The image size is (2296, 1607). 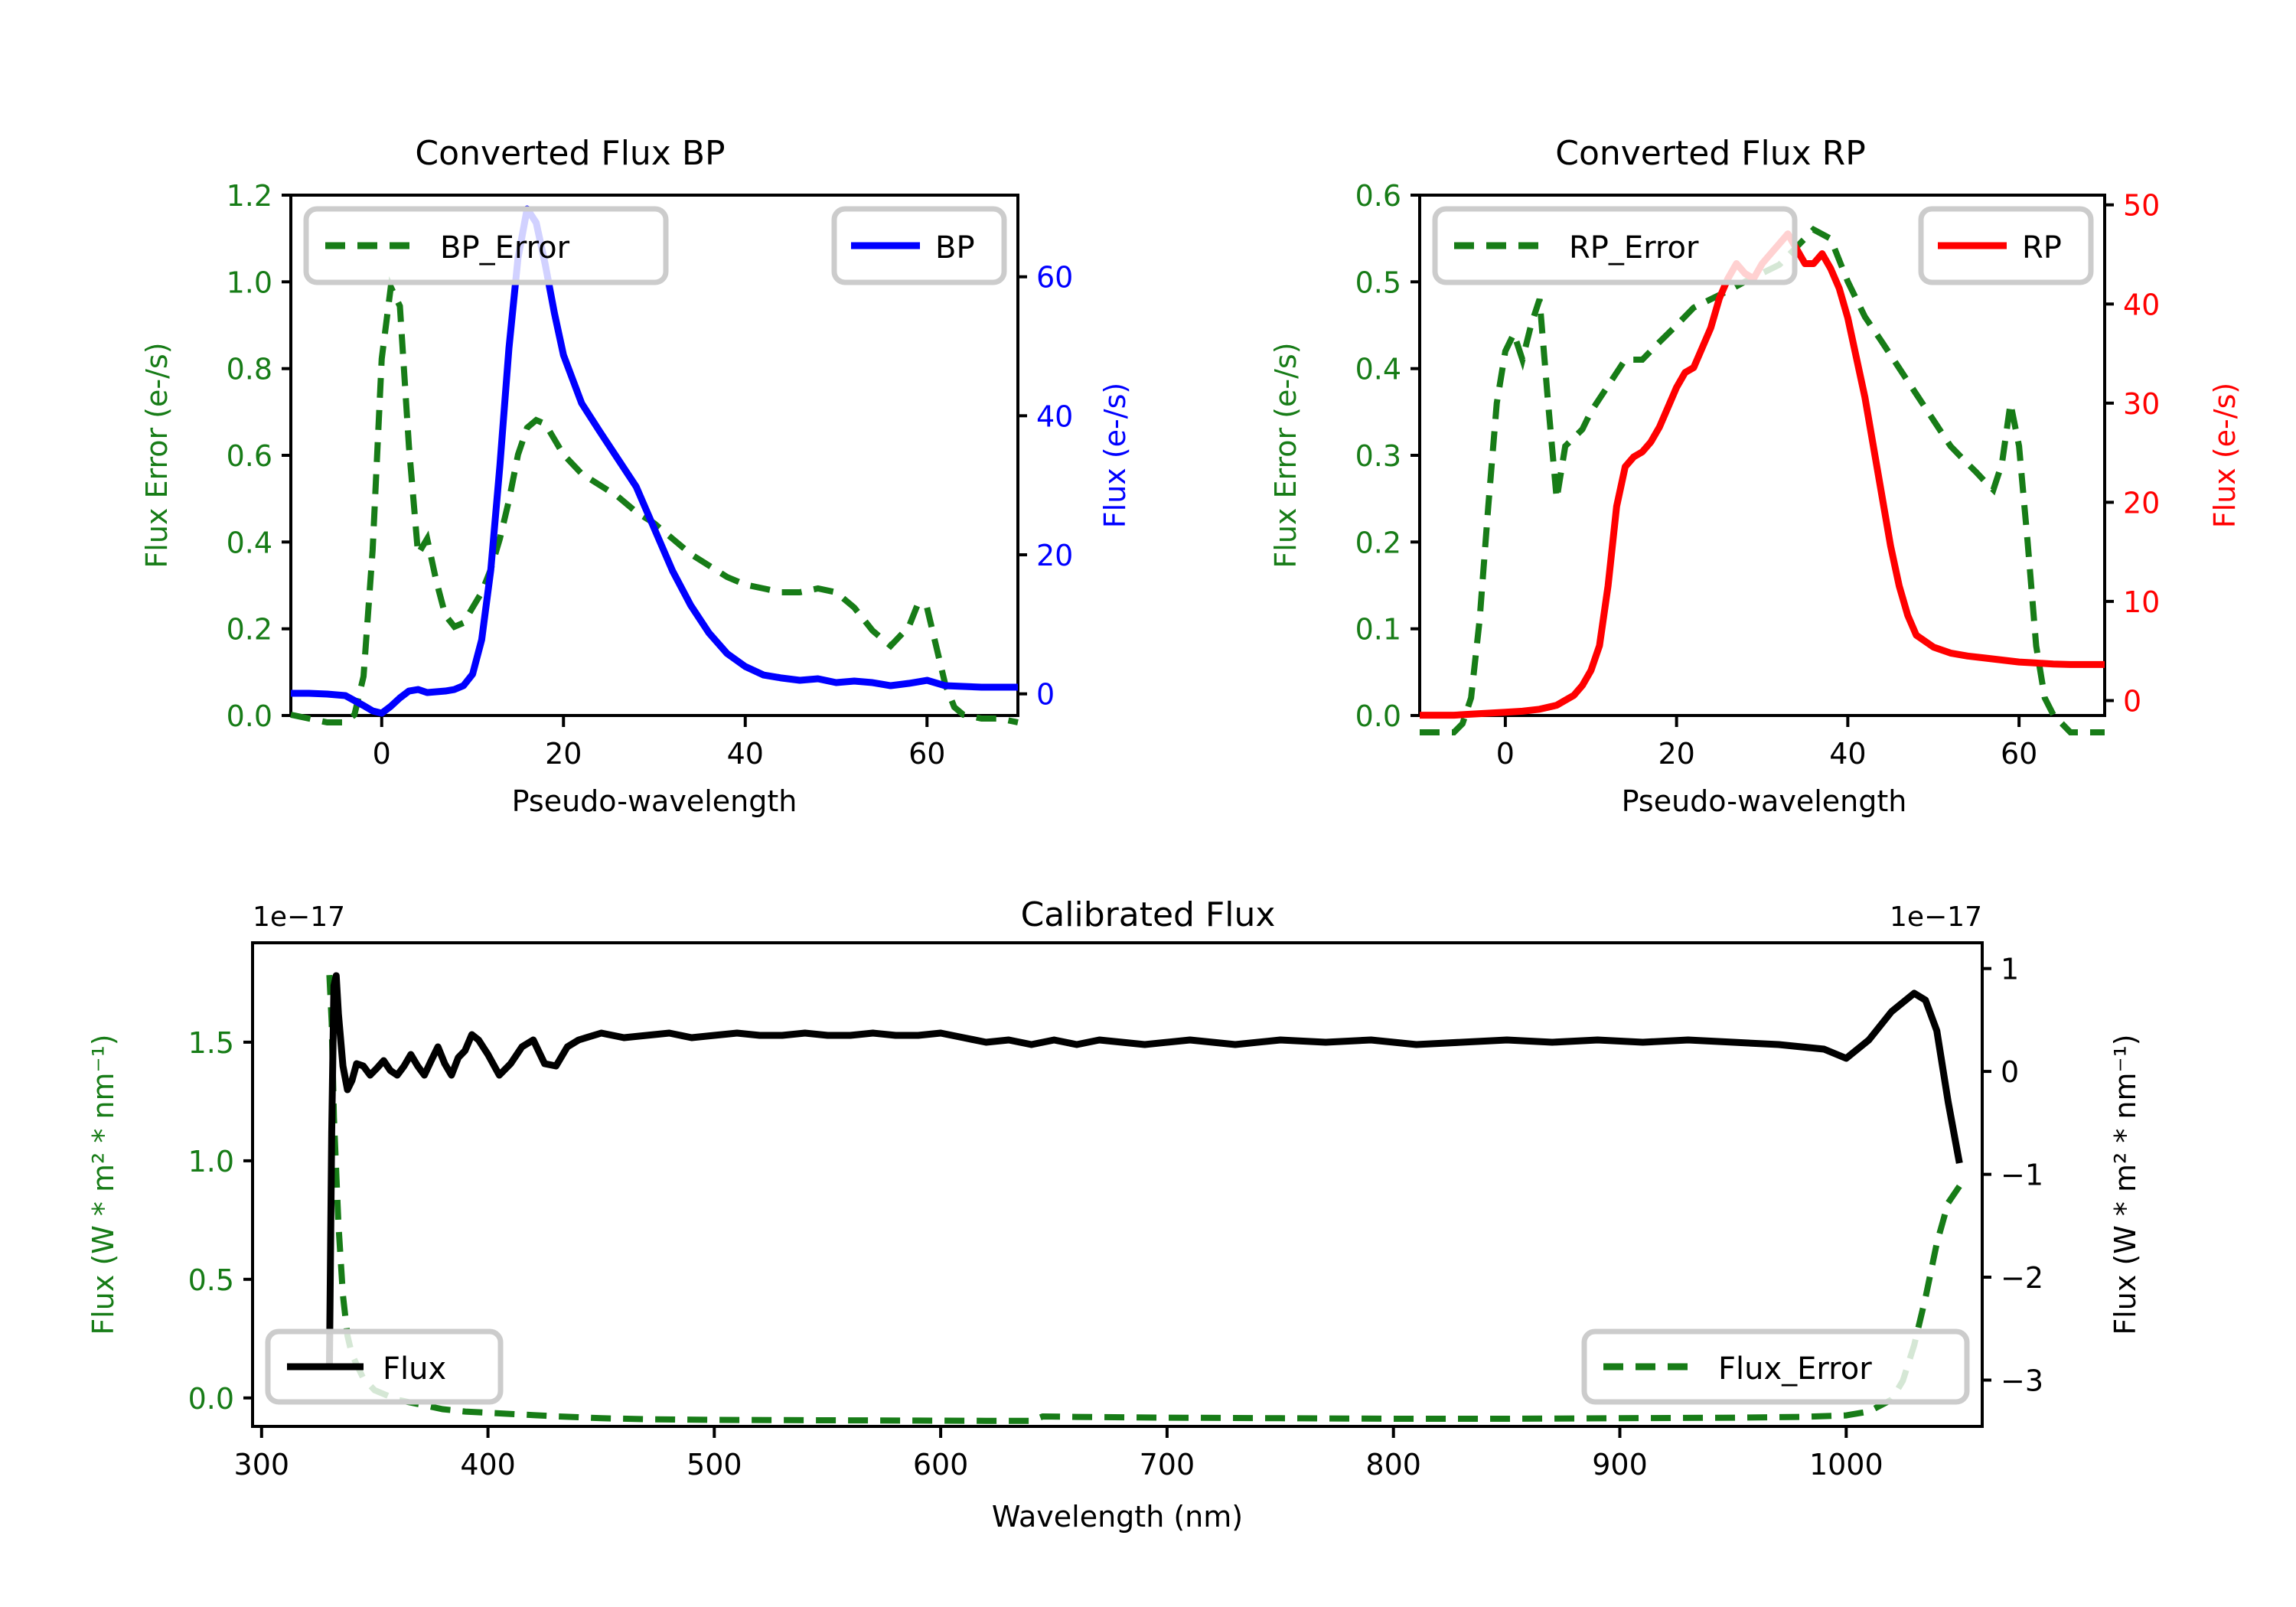 What do you see at coordinates (1762, 474) in the screenshot?
I see `rp-flux-curve` at bounding box center [1762, 474].